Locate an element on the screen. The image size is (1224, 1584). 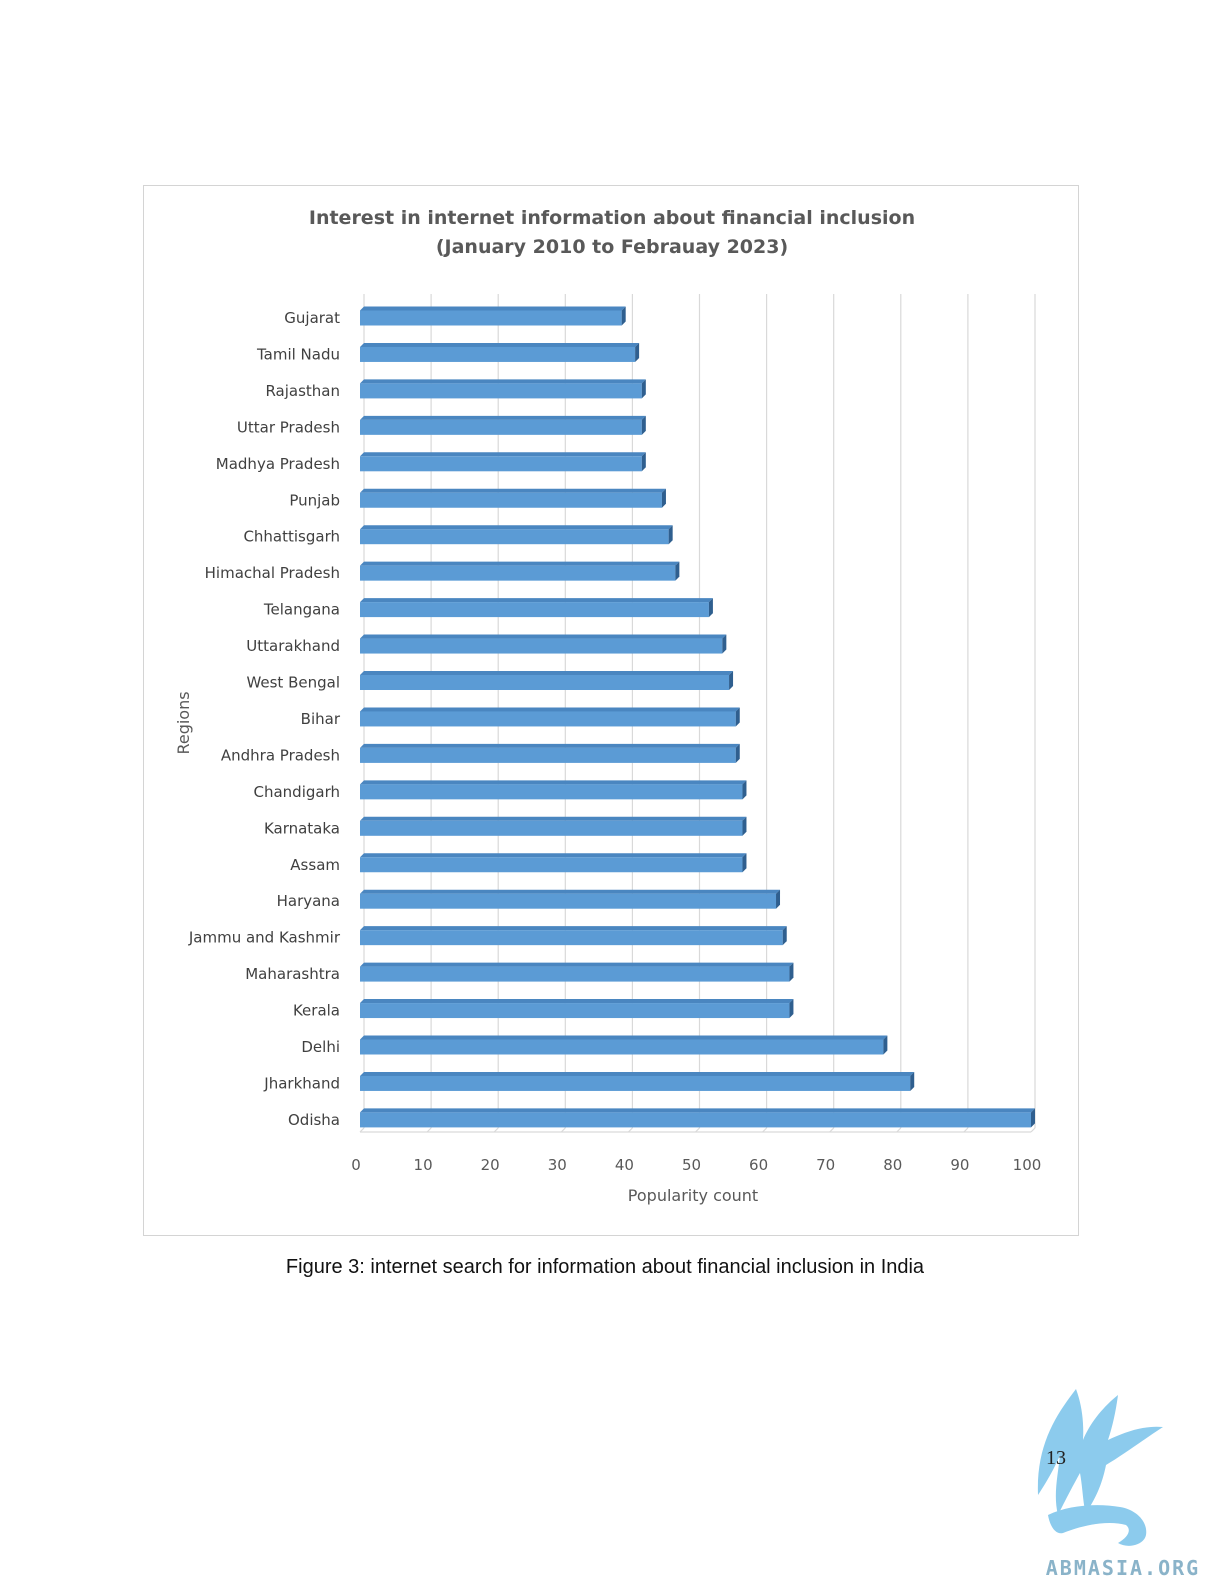
category-label: Telangana is located at coordinates (301, 610).